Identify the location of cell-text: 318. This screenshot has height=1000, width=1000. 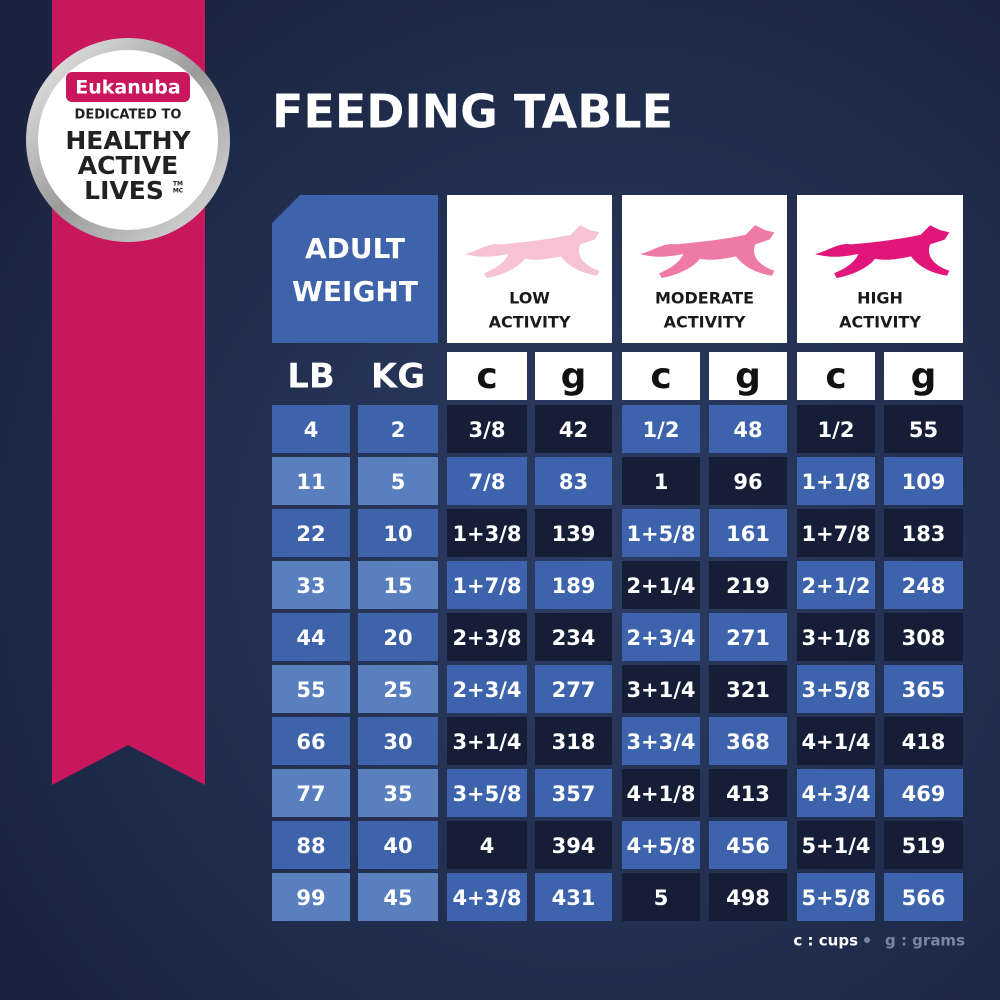
(574, 742).